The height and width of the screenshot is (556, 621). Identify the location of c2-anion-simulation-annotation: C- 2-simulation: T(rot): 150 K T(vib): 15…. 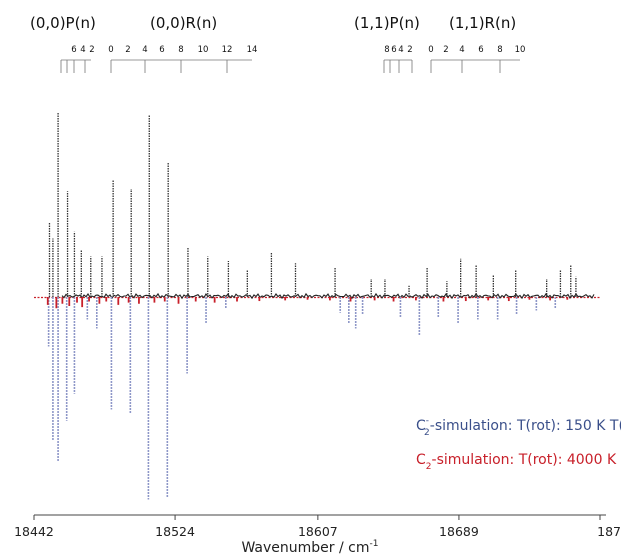
(518, 427).